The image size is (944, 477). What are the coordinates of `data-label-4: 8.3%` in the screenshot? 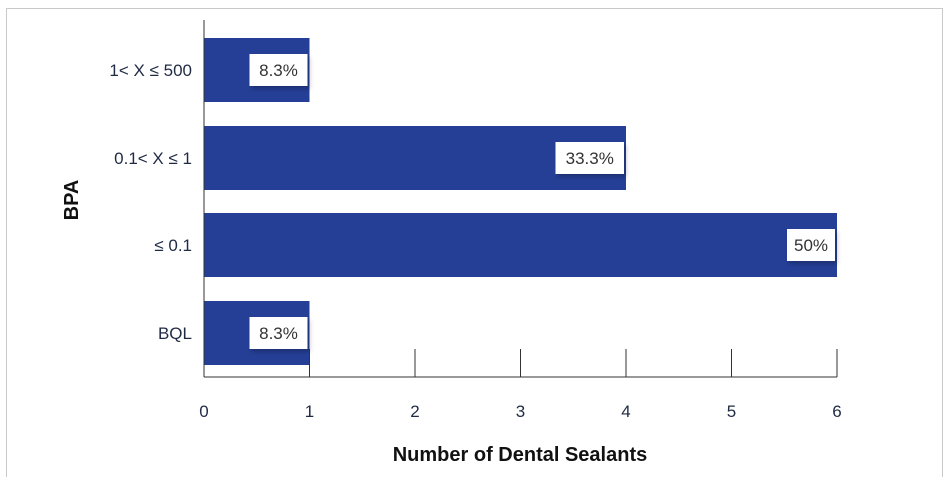 It's located at (278, 333).